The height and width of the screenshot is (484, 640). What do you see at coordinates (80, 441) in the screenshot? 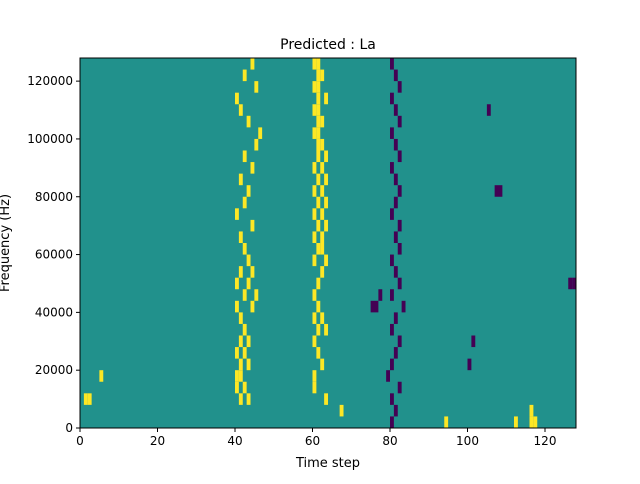
I see `x-tick-label: 0` at bounding box center [80, 441].